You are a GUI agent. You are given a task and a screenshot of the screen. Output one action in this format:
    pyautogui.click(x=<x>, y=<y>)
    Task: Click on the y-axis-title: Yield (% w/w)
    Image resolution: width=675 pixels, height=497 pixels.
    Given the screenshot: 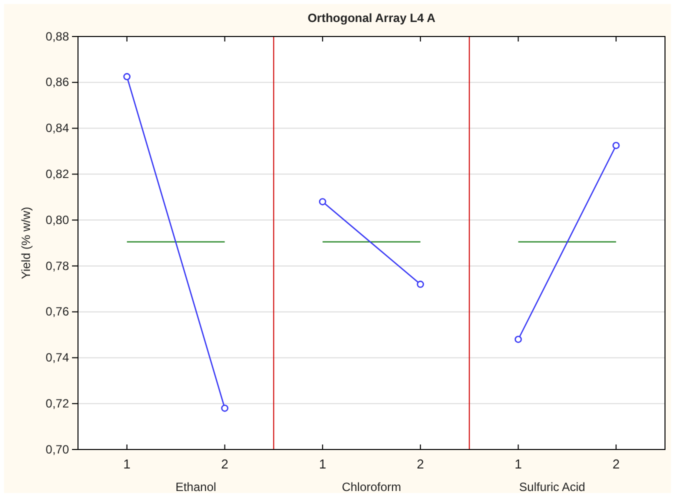 What is the action you would take?
    pyautogui.click(x=26, y=243)
    